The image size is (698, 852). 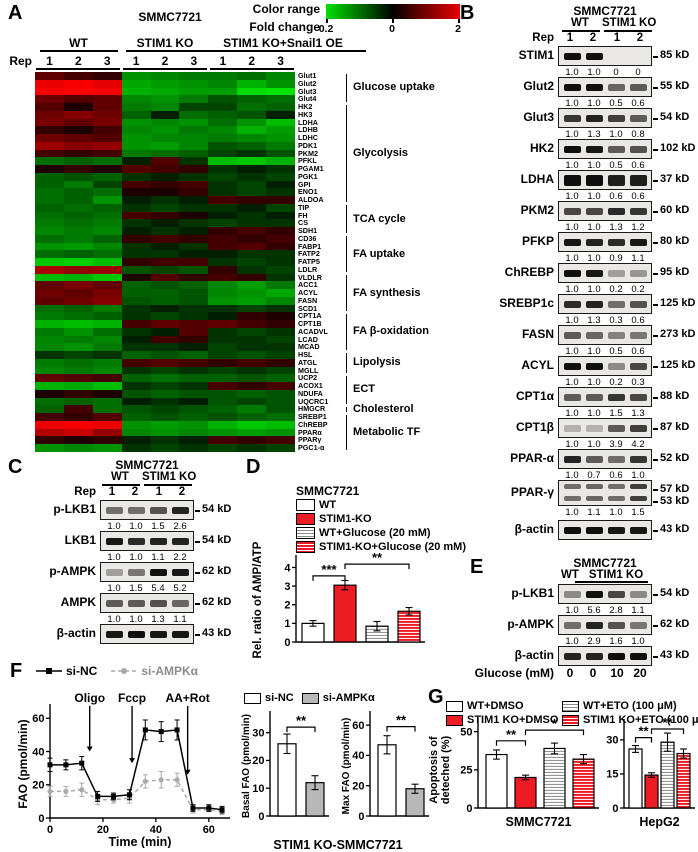 What do you see at coordinates (307, 99) in the screenshot?
I see `gene-label: Glut4` at bounding box center [307, 99].